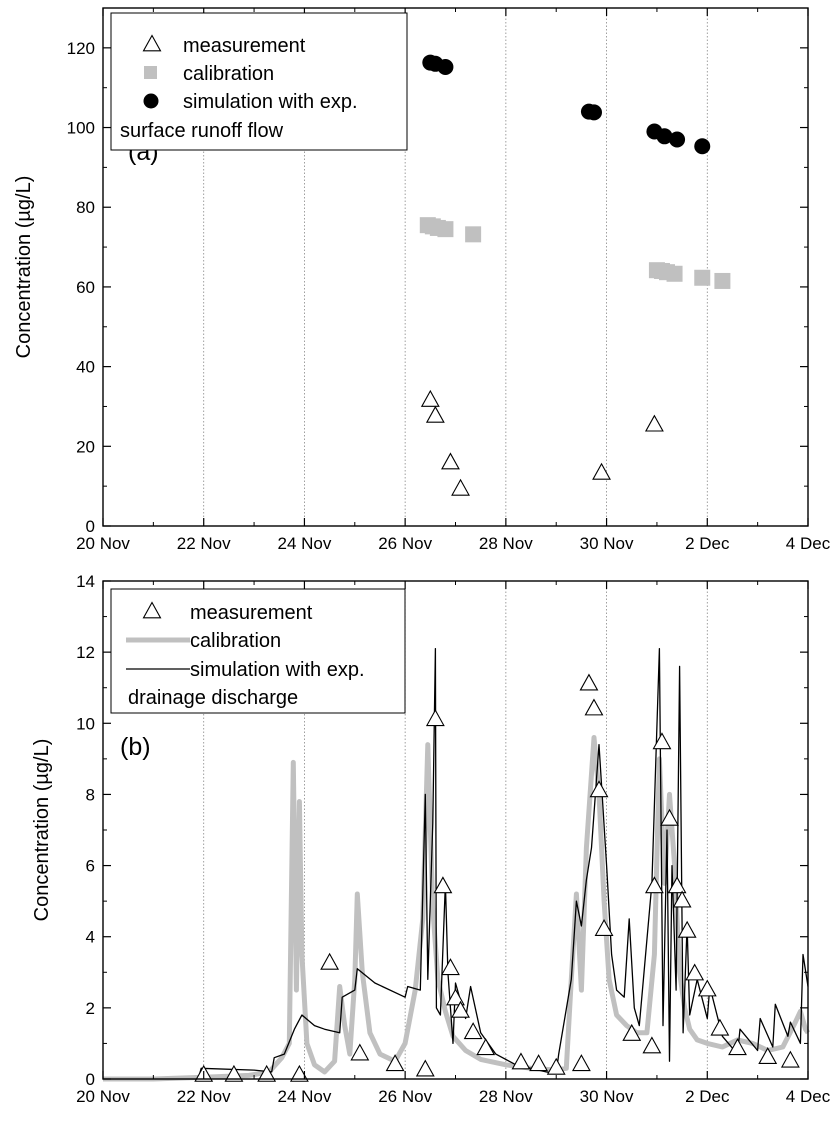 Image resolution: width=838 pixels, height=1124 pixels. I want to click on legend-note-surface-runoff: surface runoff flow, so click(202, 131).